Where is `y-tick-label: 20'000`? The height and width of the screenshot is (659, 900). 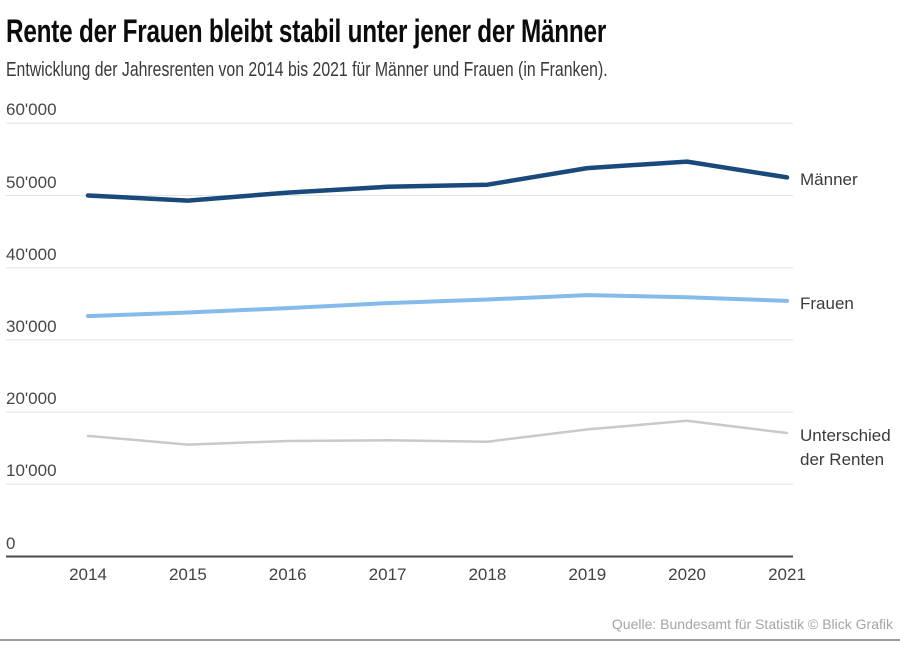 y-tick-label: 20'000 is located at coordinates (31, 399).